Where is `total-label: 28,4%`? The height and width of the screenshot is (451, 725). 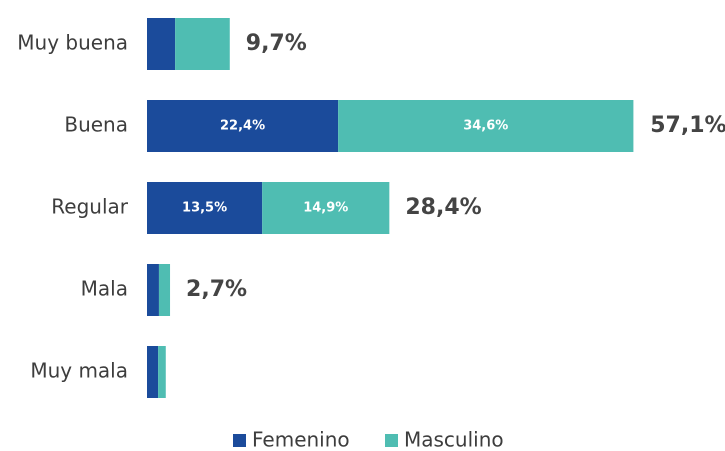 total-label: 28,4% is located at coordinates (443, 207).